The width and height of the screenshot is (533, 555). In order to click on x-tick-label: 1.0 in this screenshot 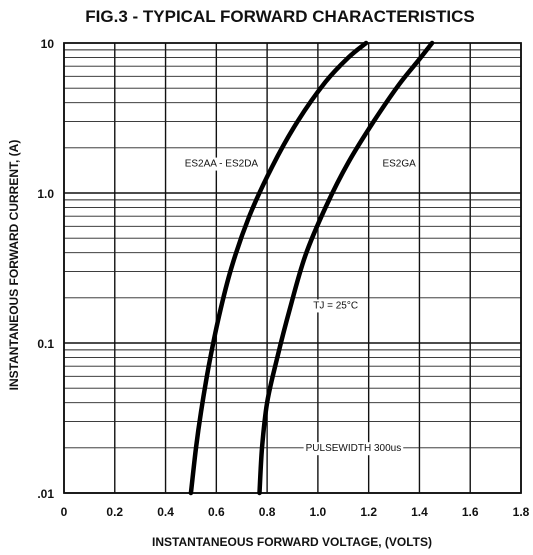, I will do `click(318, 512)`.